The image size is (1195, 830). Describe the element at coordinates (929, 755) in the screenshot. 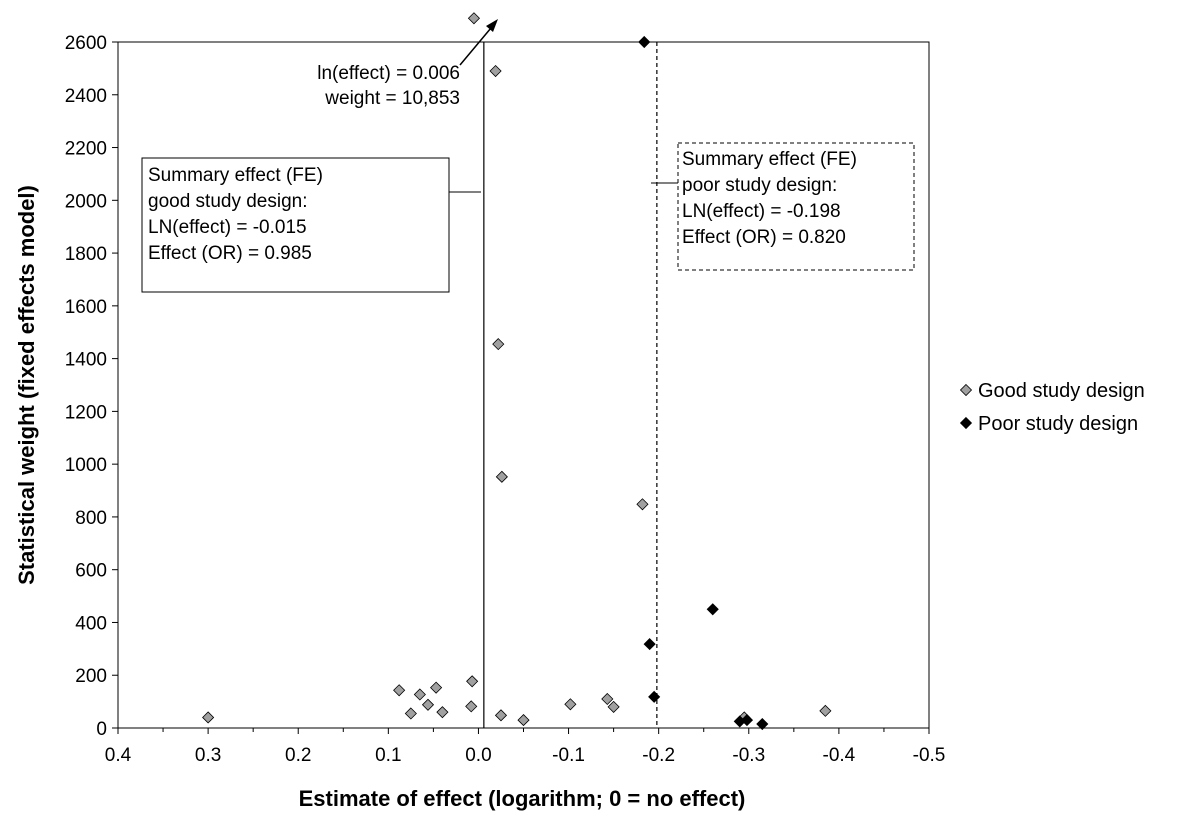

I see `x-tick-label: -0.5` at that location.